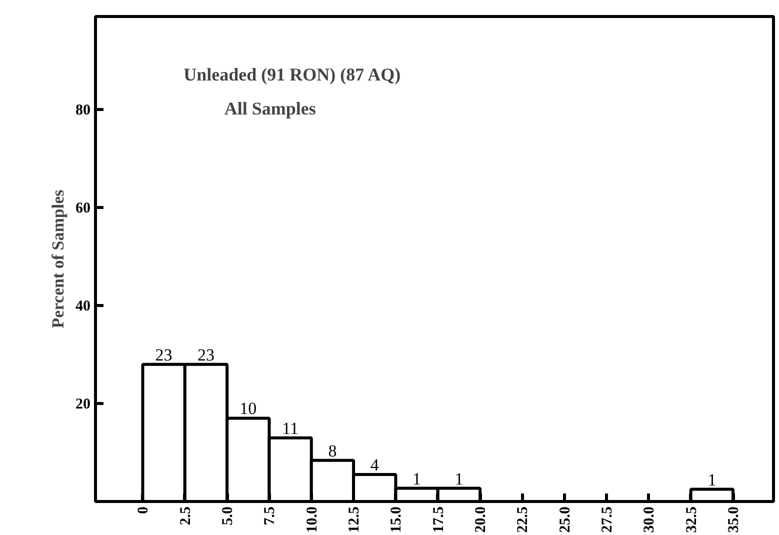 This screenshot has width=779, height=535. What do you see at coordinates (523, 519) in the screenshot?
I see `x-tick-label: 22.5` at bounding box center [523, 519].